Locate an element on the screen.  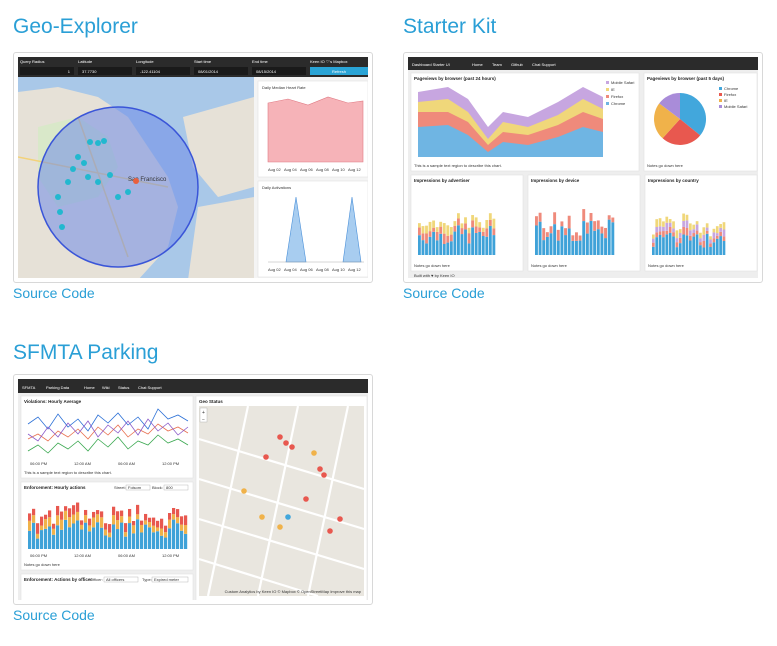
field-value: 37.7730 is located at coordinates (89, 71).